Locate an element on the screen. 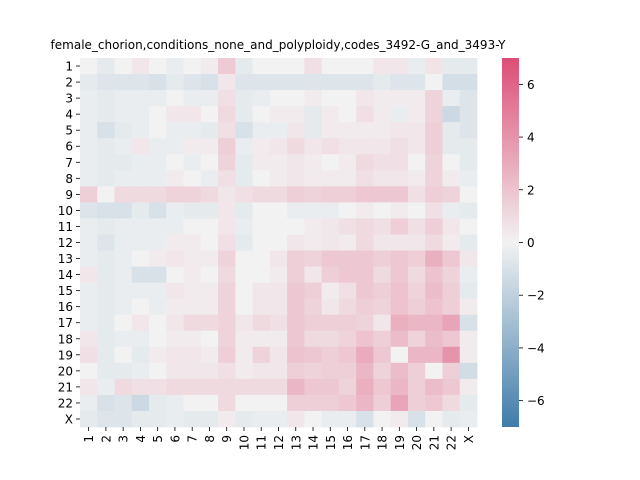 The height and width of the screenshot is (480, 640). column-tick-label: 14 is located at coordinates (314, 442).